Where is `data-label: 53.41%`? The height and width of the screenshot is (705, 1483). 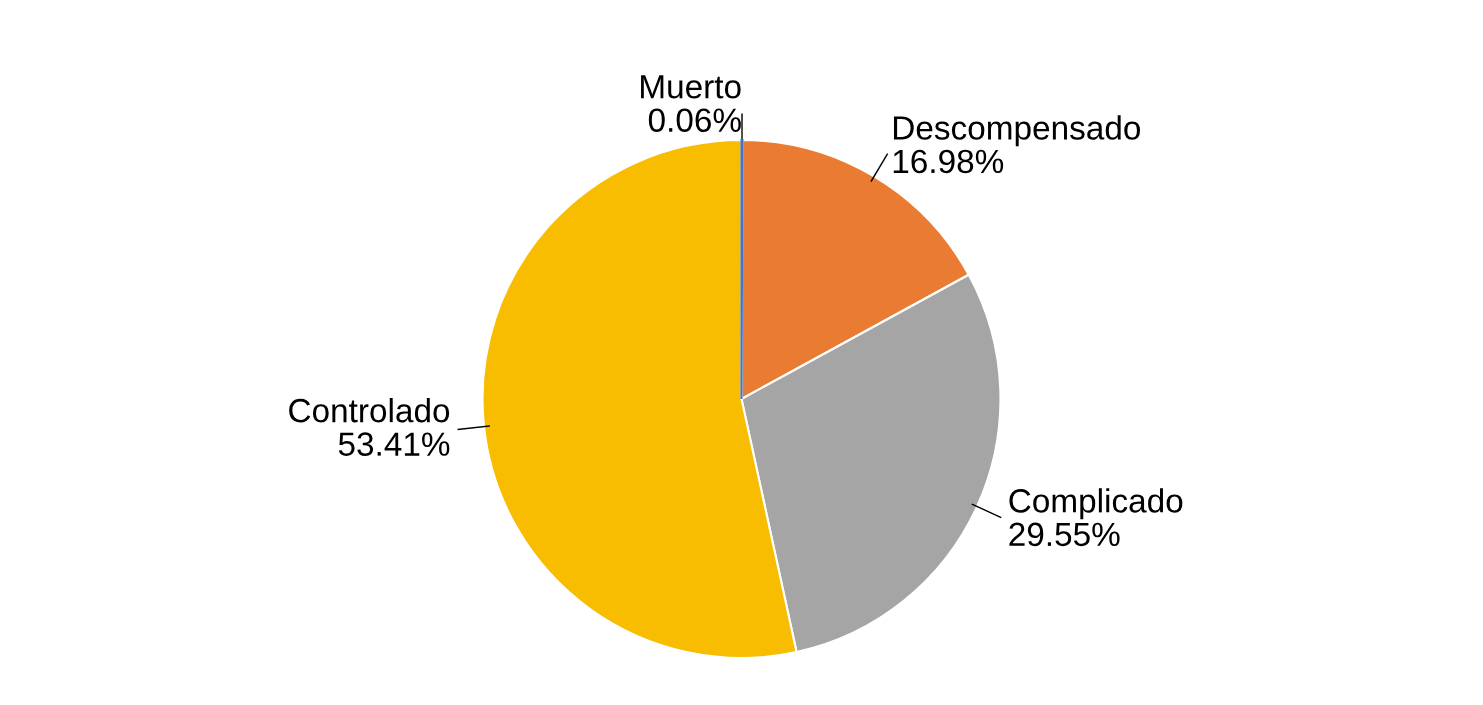
data-label: 53.41% is located at coordinates (394, 444).